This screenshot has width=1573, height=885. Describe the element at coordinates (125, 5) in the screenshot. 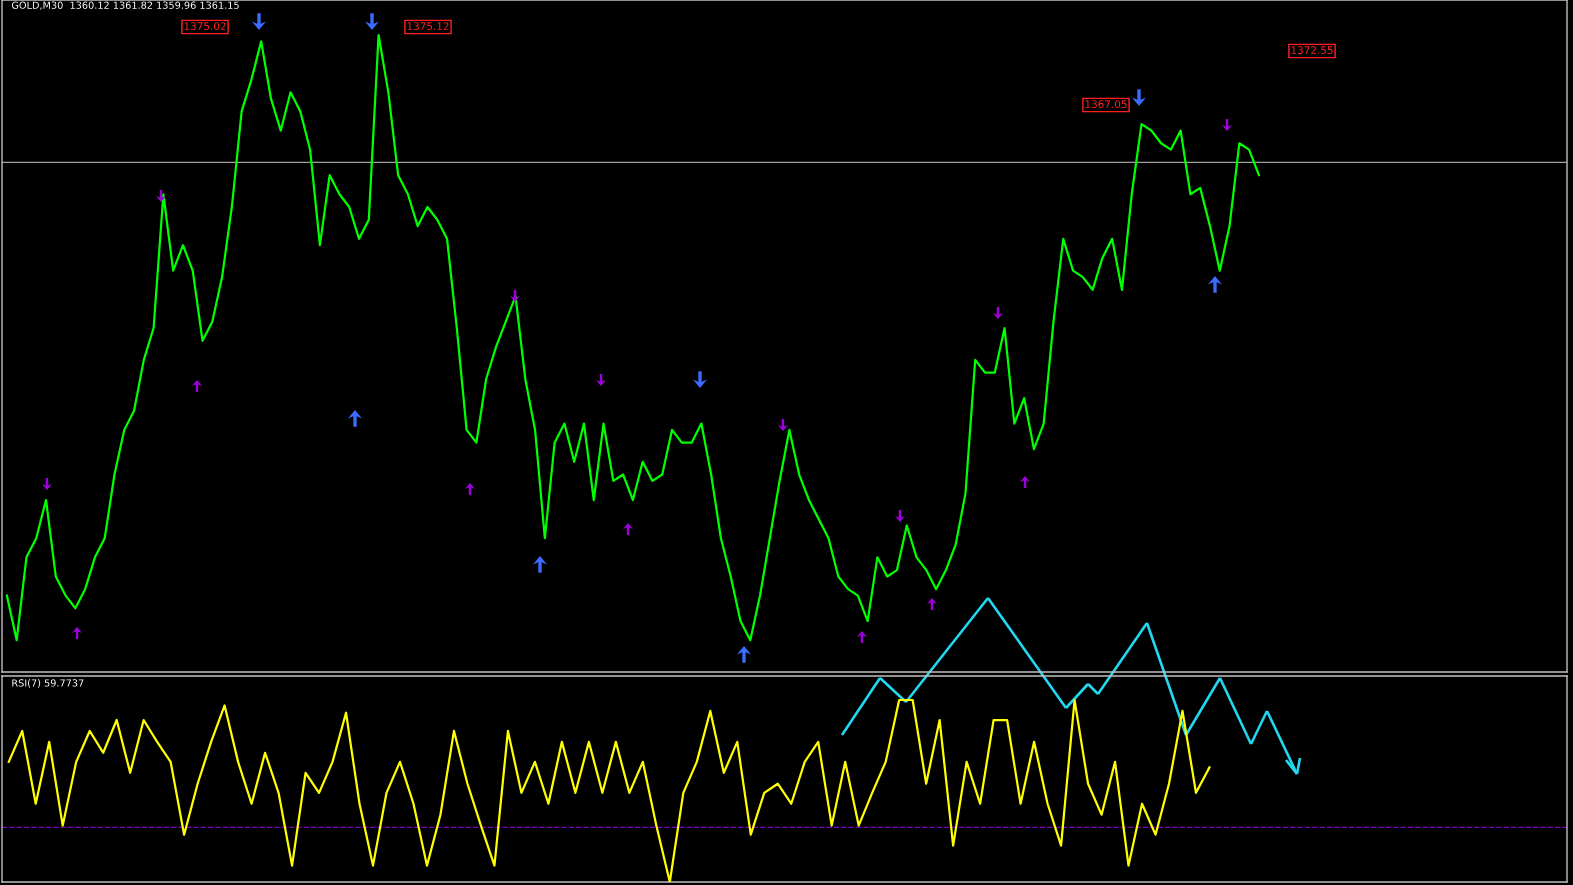

I see `chart-title: GOLD,M30 1360.12 1361.82 1359.96 1361.15` at that location.